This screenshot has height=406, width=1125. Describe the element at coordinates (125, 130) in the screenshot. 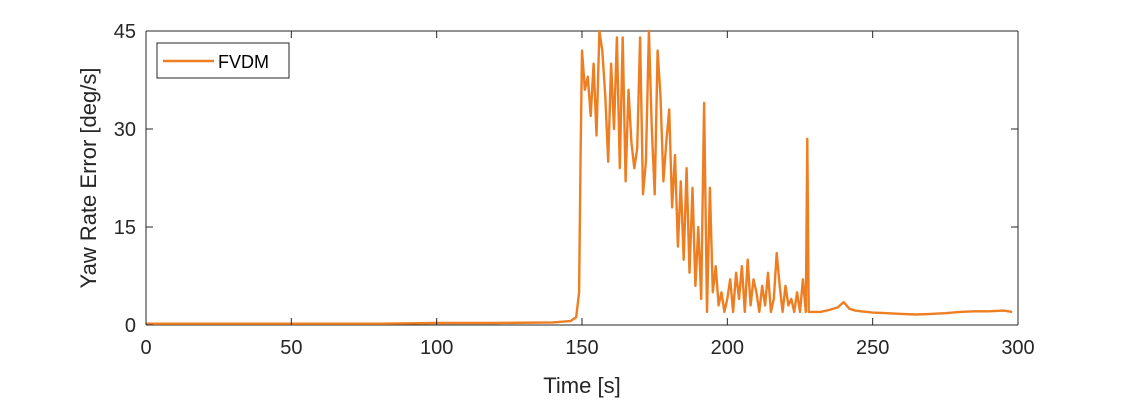

I see `y-tick-label: 30` at that location.